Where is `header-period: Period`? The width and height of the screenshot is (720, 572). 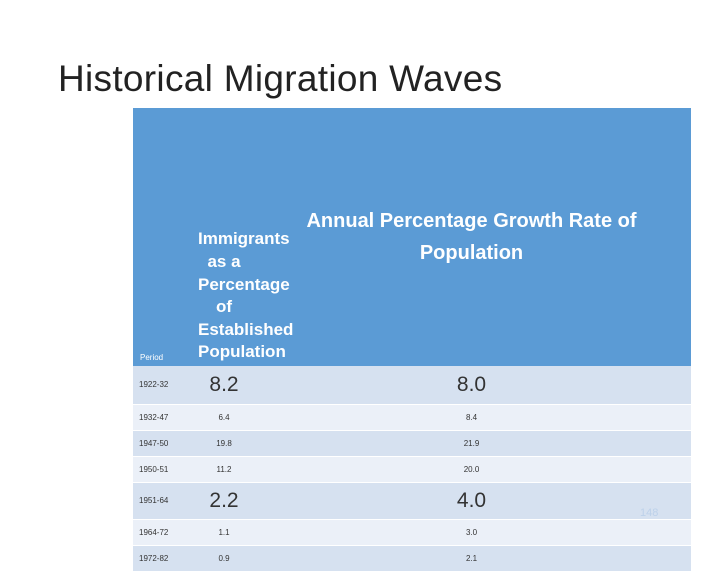 header-period: Period is located at coordinates (164, 237).